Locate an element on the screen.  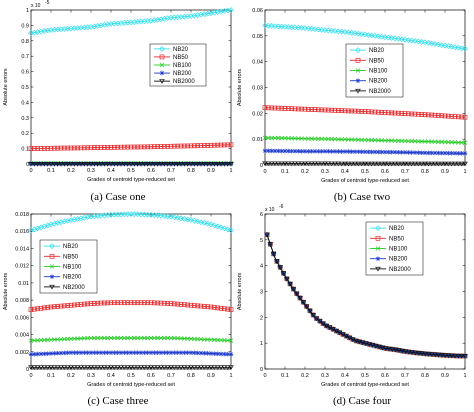
legend-label: NB50 is located at coordinates (181, 58).